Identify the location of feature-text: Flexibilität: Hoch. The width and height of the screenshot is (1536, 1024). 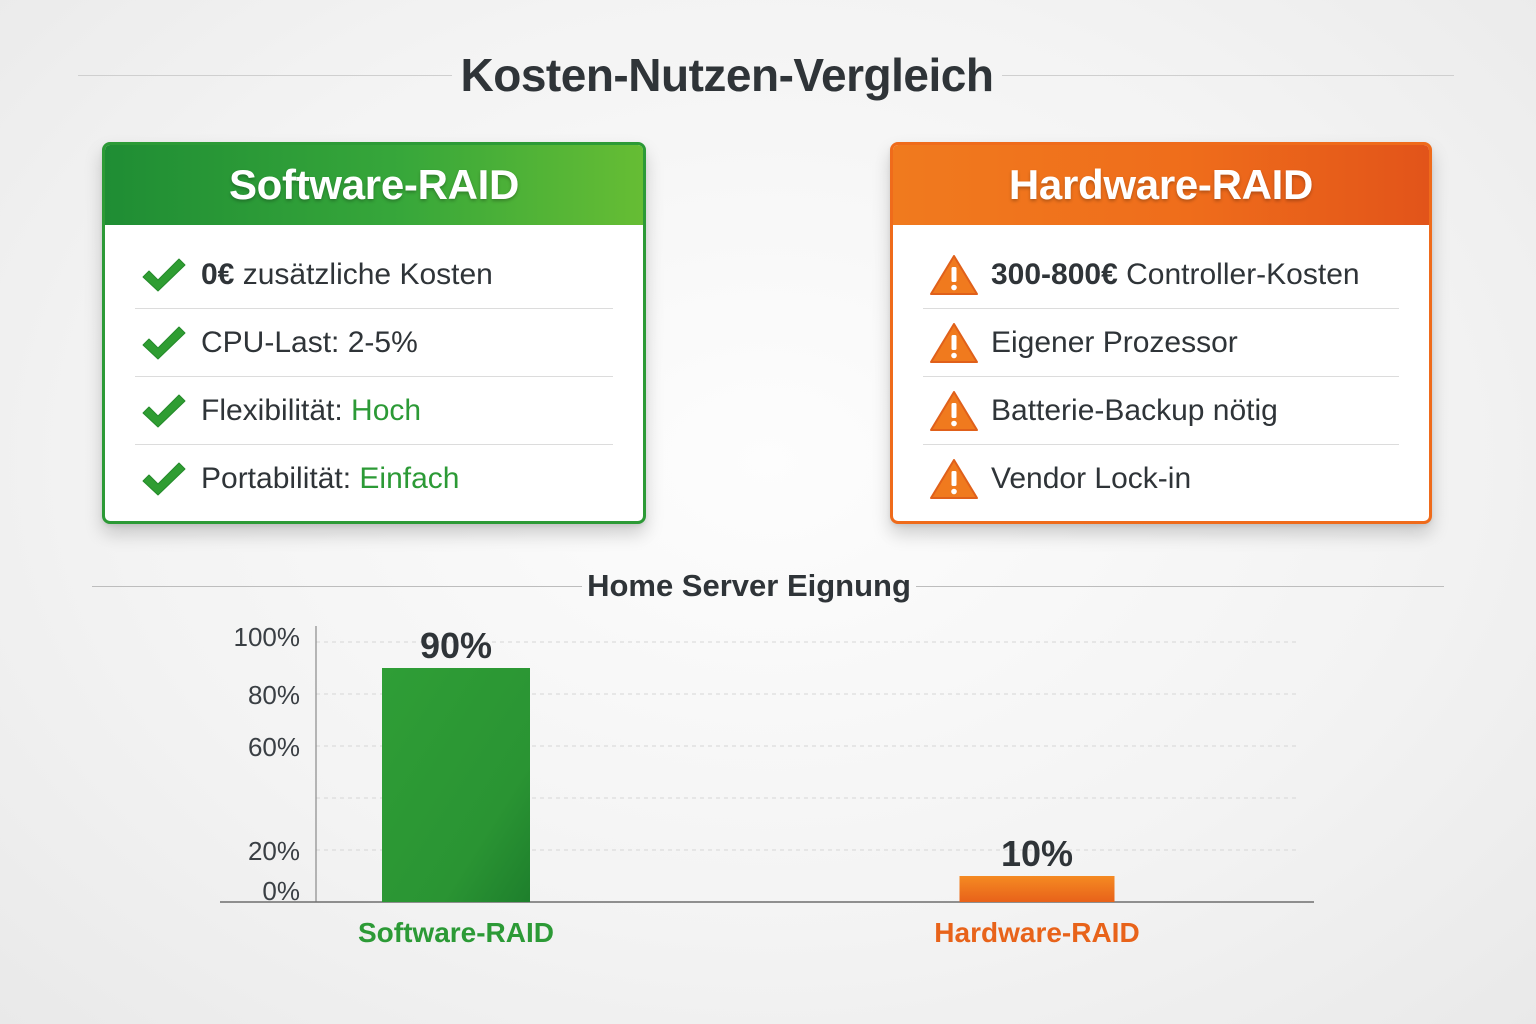
(311, 411).